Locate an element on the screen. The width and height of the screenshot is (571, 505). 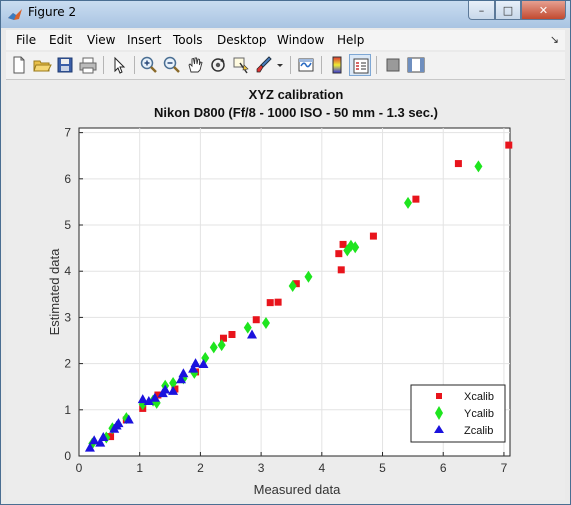
brush-icon is located at coordinates (264, 65).